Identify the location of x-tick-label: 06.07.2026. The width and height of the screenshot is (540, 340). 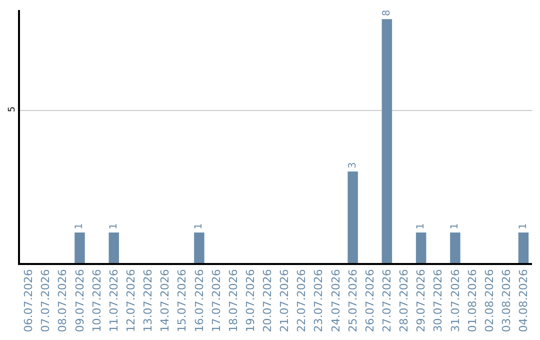
(29, 300).